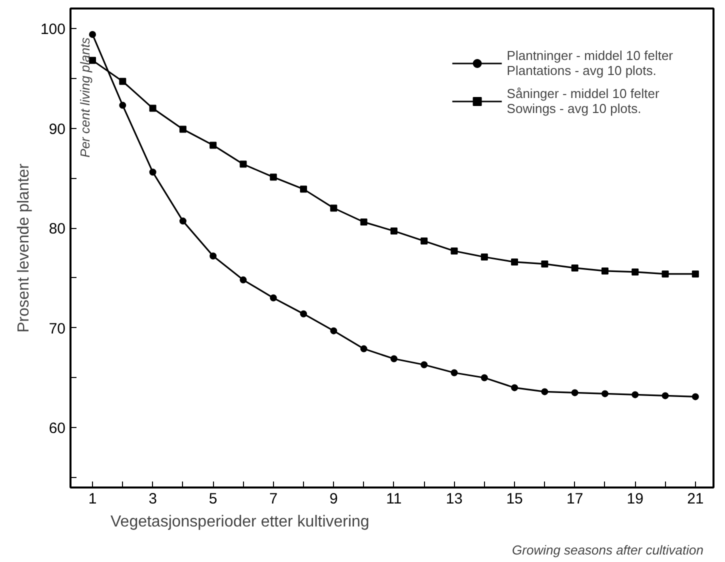 The height and width of the screenshot is (562, 725). I want to click on x-tick-label: 11, so click(394, 499).